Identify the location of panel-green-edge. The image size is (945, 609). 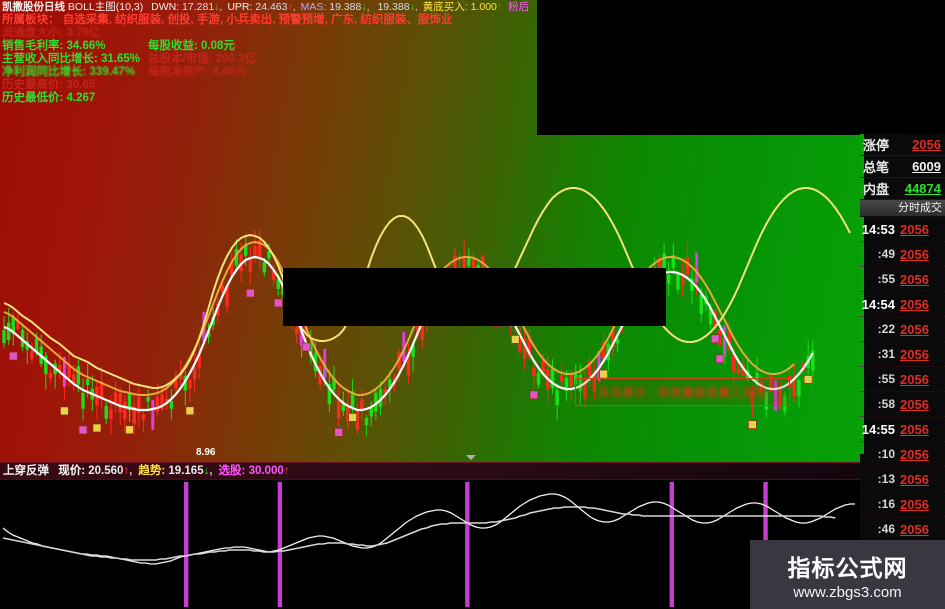
(862, 294).